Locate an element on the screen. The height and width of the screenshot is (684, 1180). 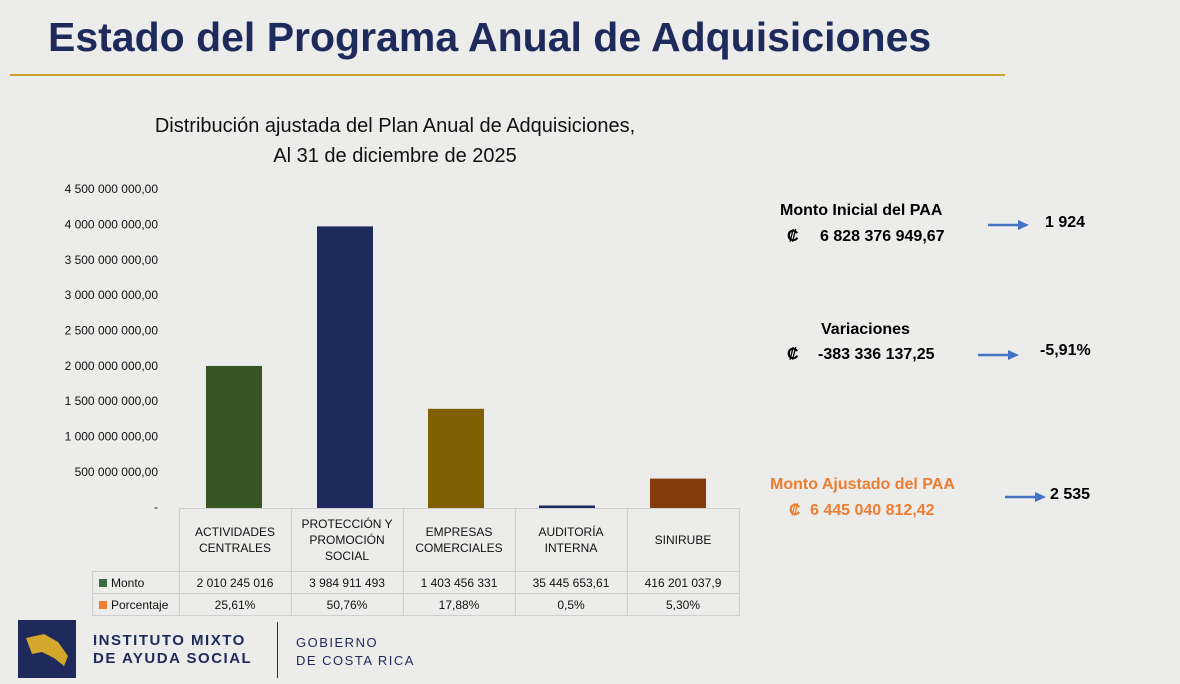
gov-name: GOBIERNO is located at coordinates (337, 642).